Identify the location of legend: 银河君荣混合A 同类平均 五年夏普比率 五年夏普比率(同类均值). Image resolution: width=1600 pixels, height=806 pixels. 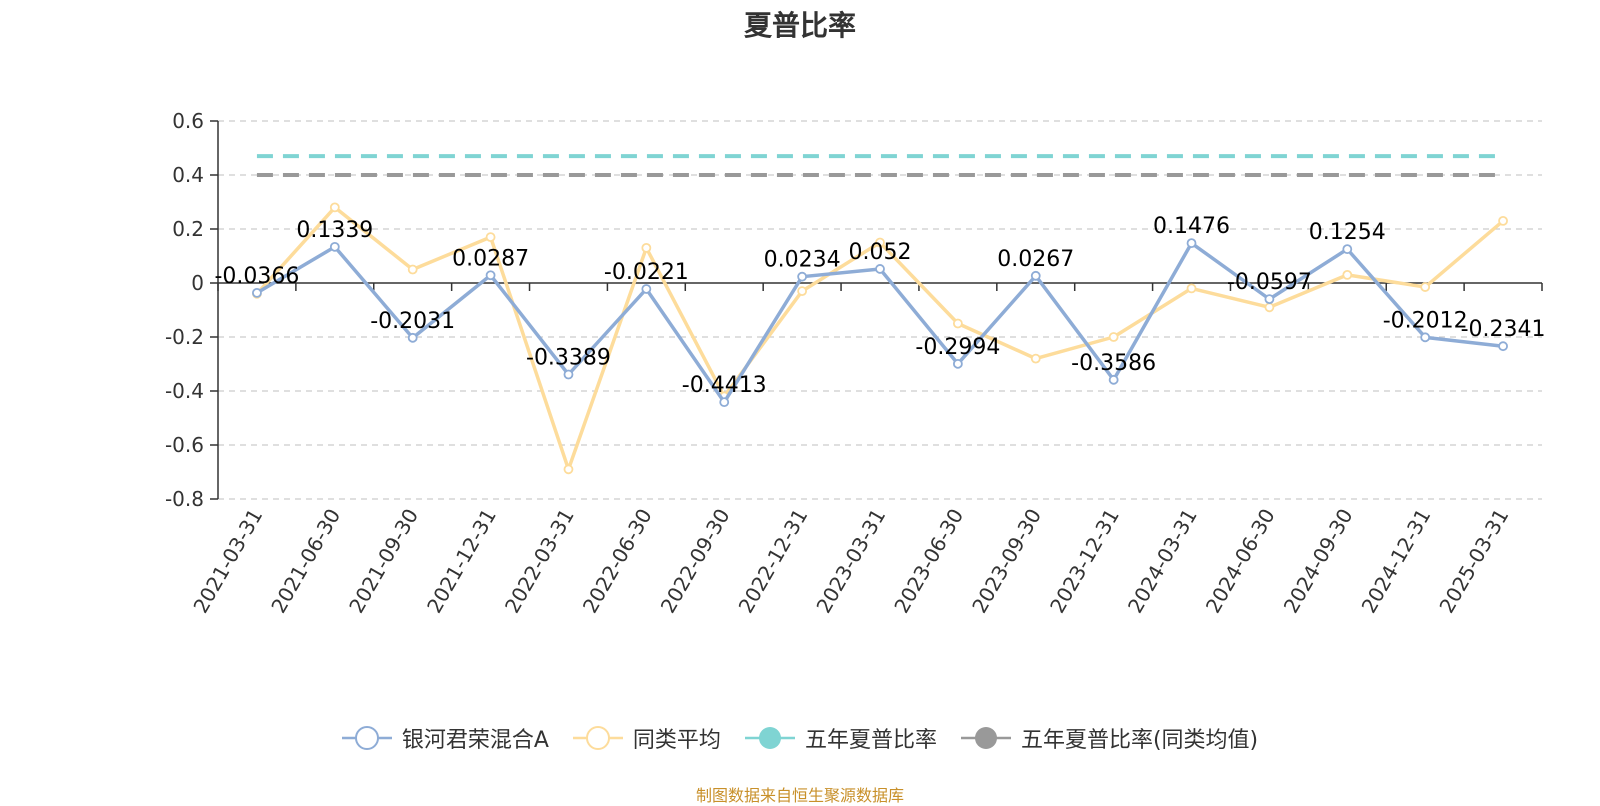
(800, 738).